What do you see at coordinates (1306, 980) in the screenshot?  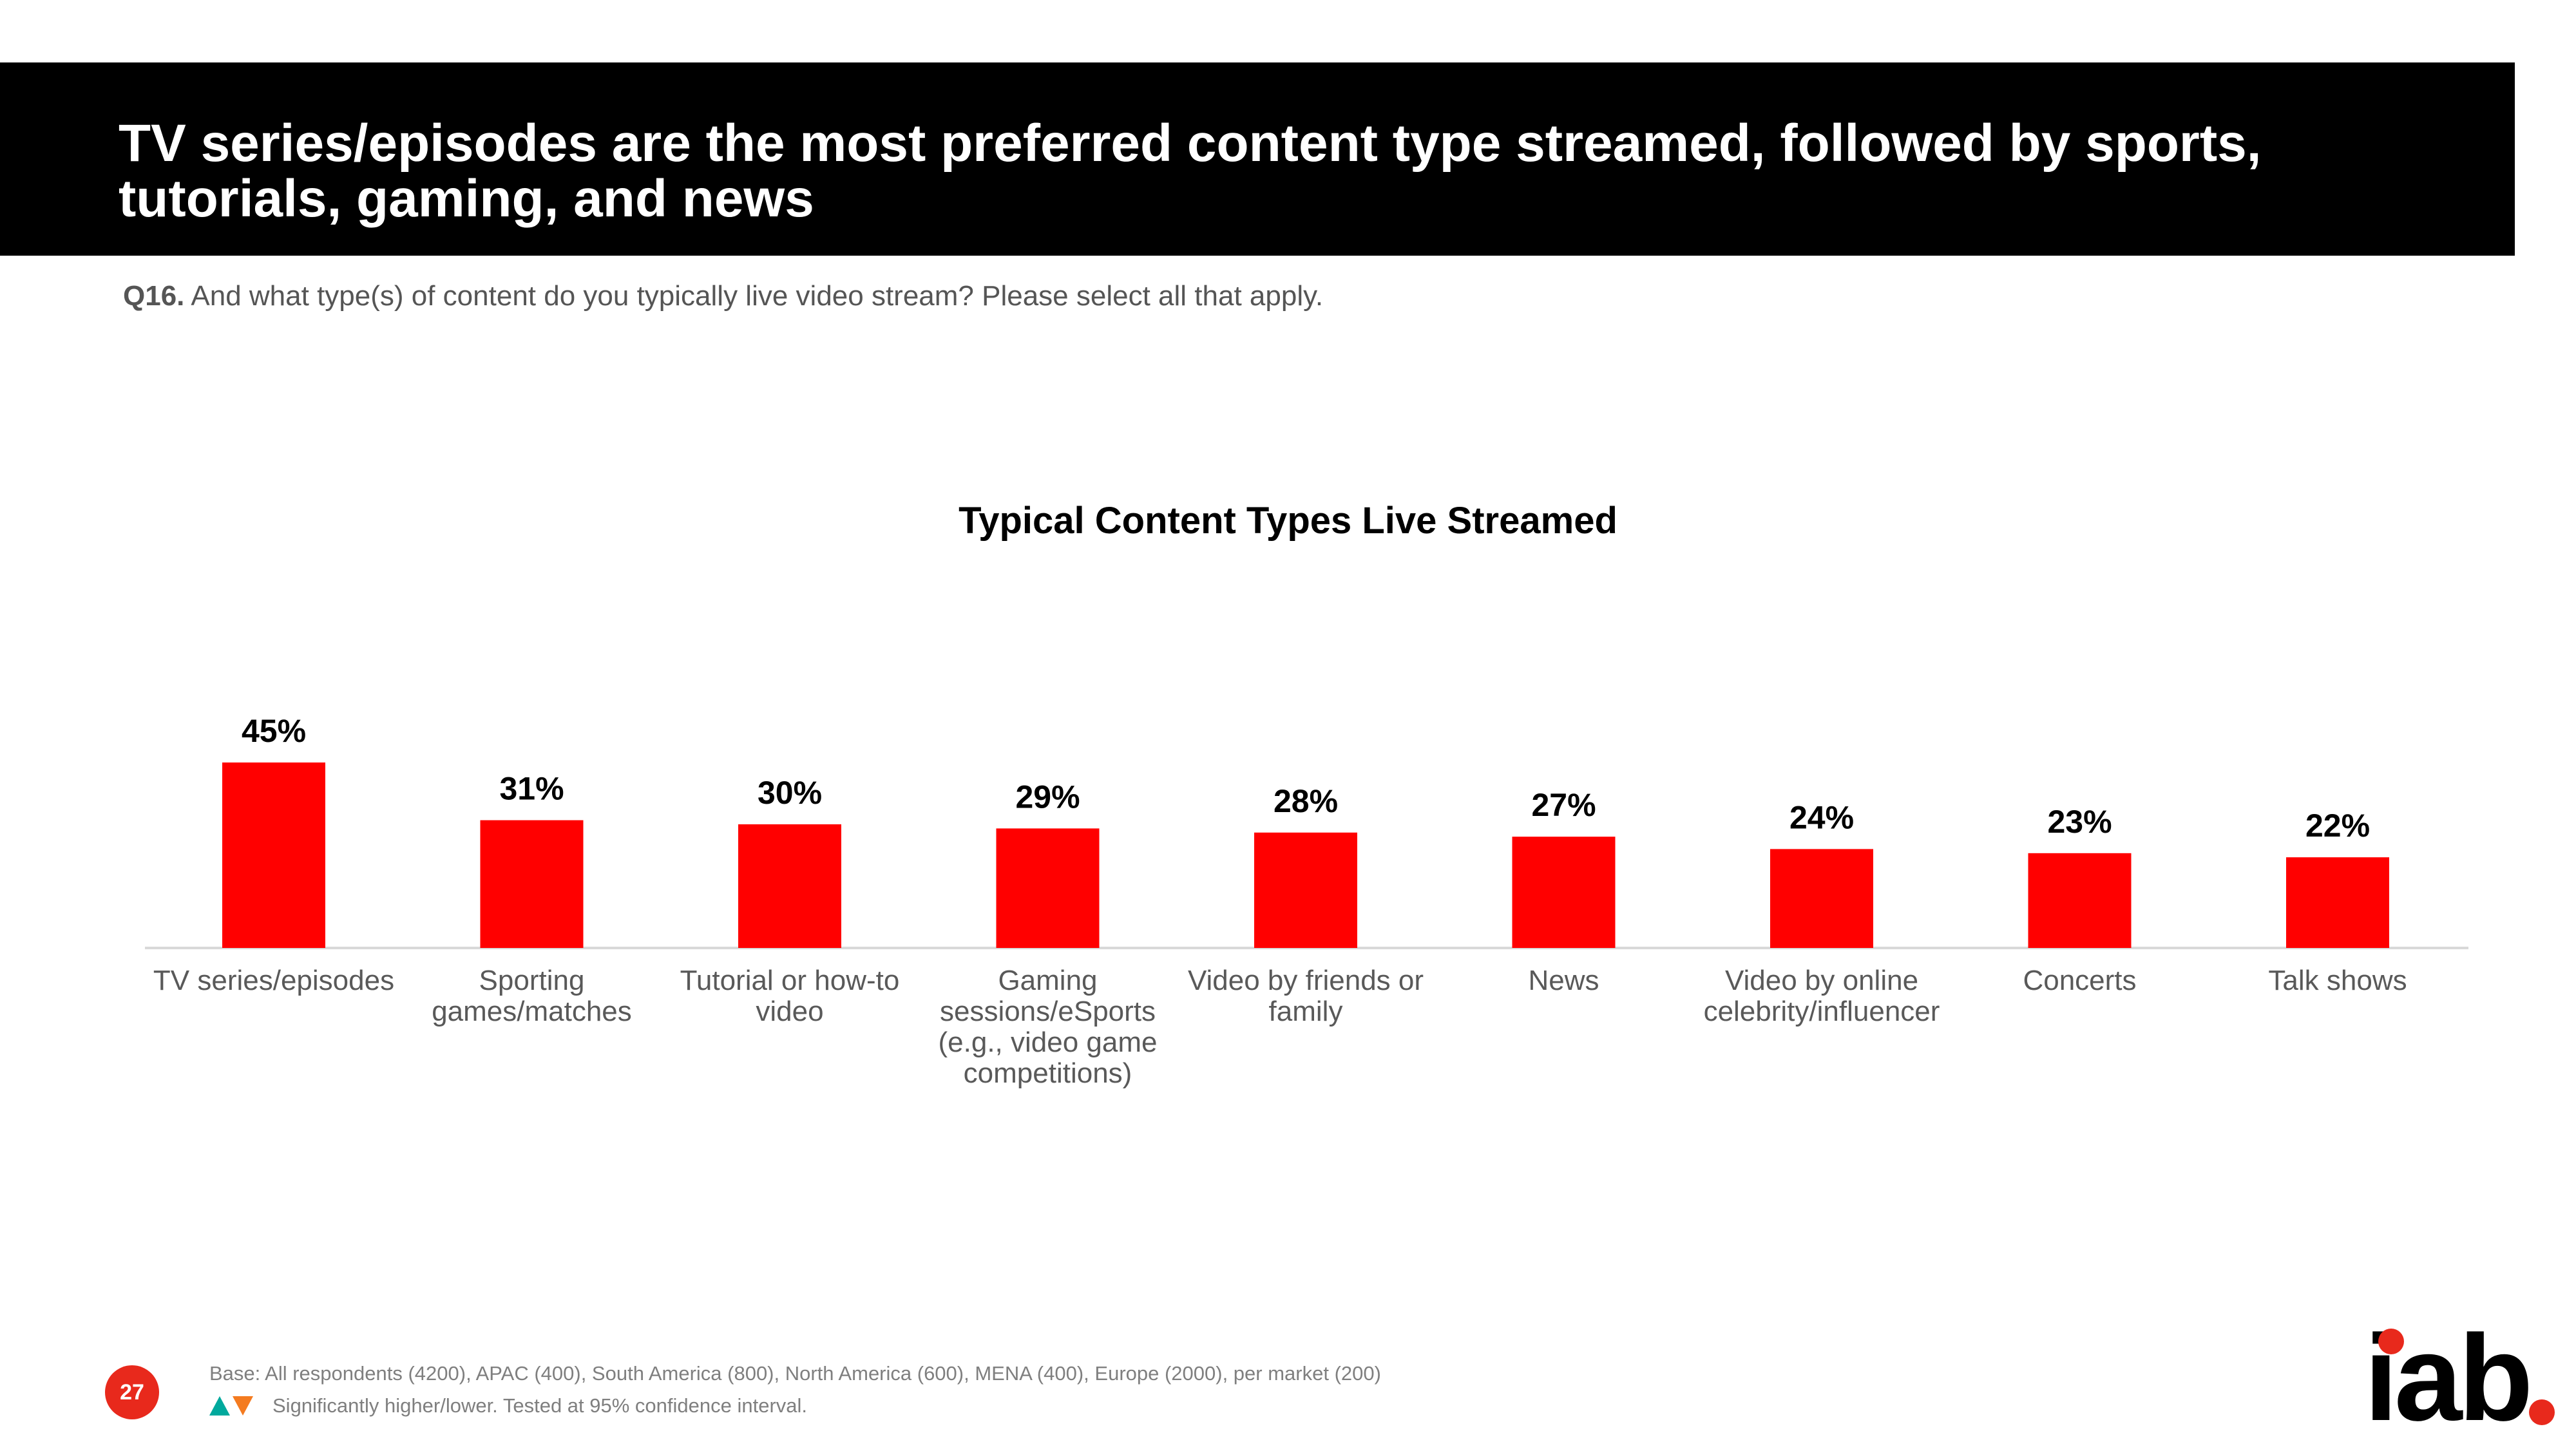 I see `category-label-line: Video by friends or` at bounding box center [1306, 980].